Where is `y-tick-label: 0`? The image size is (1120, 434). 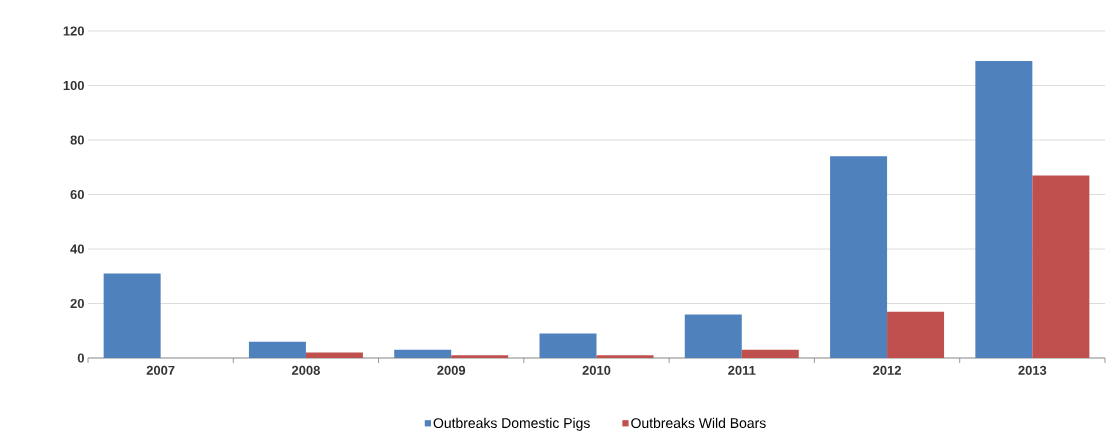 y-tick-label: 0 is located at coordinates (80, 358).